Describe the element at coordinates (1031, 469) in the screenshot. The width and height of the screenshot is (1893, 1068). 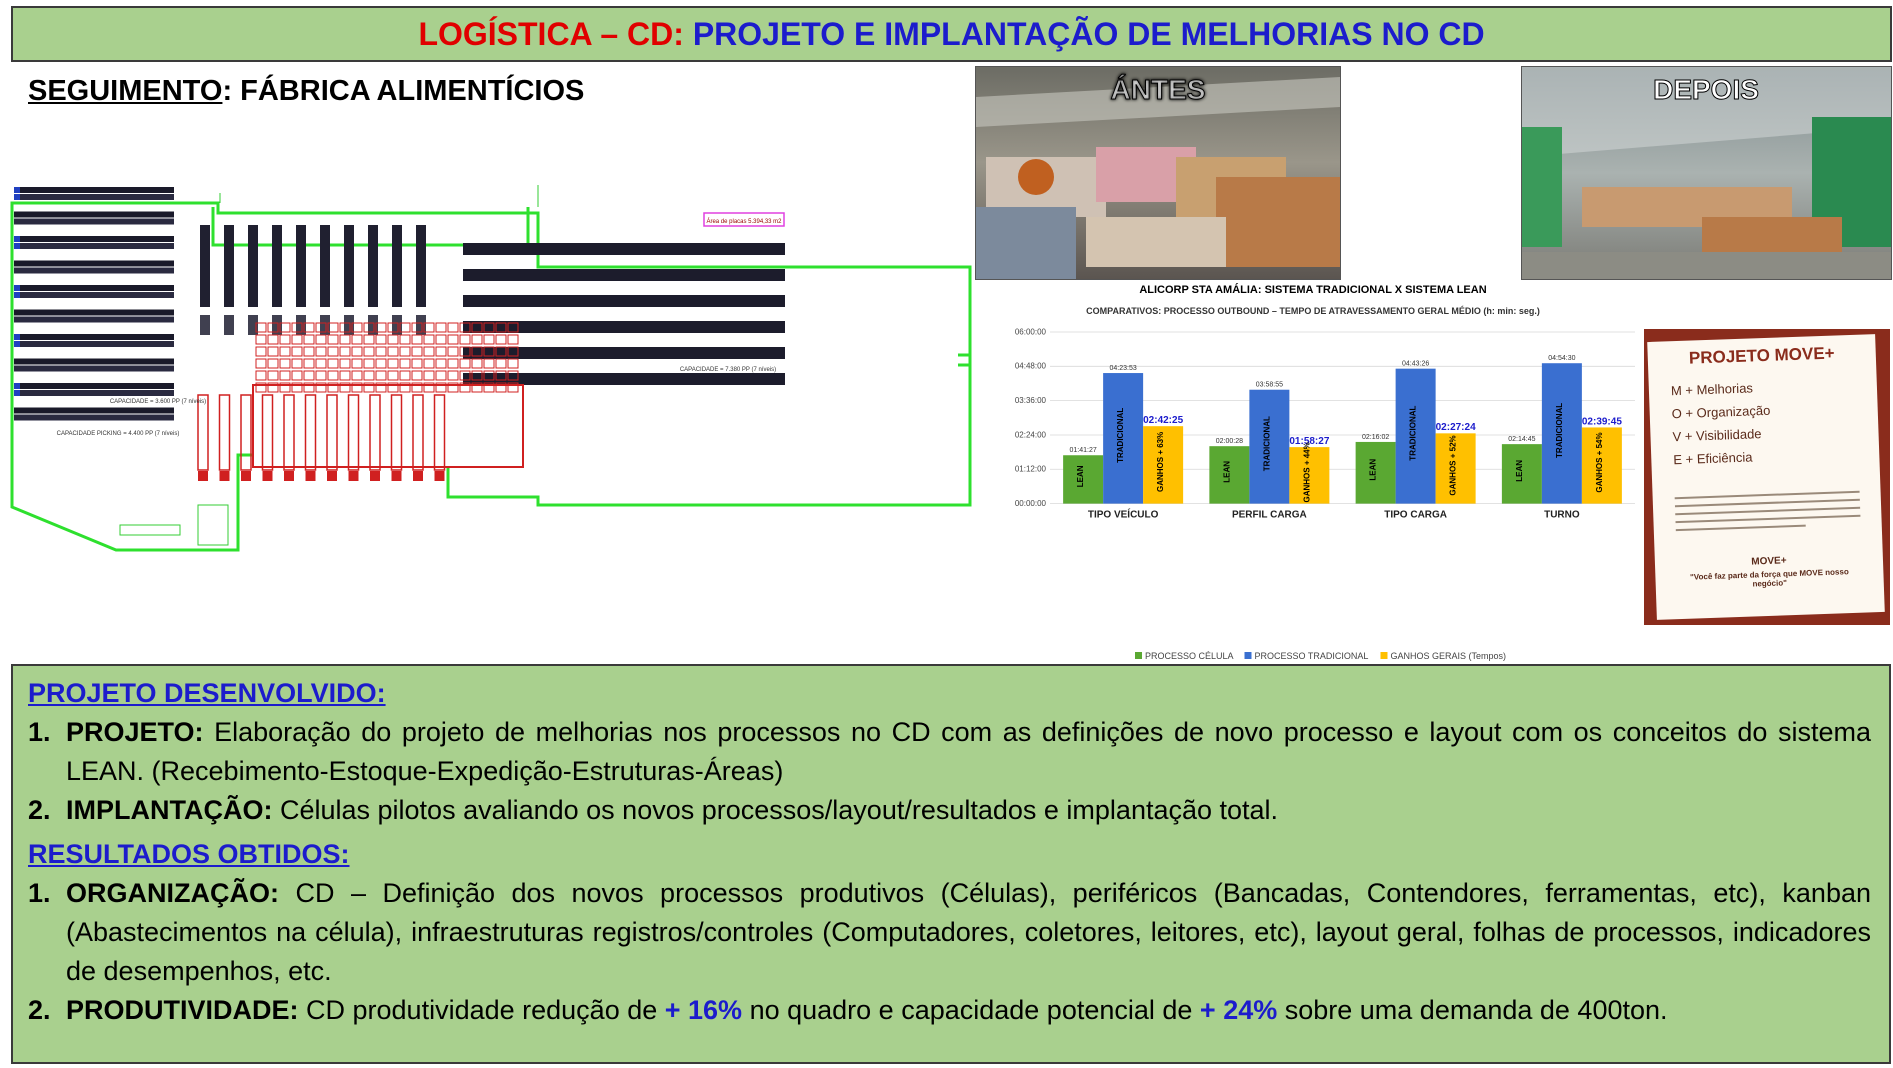
I see `y-tick-label: 01:12:00` at that location.